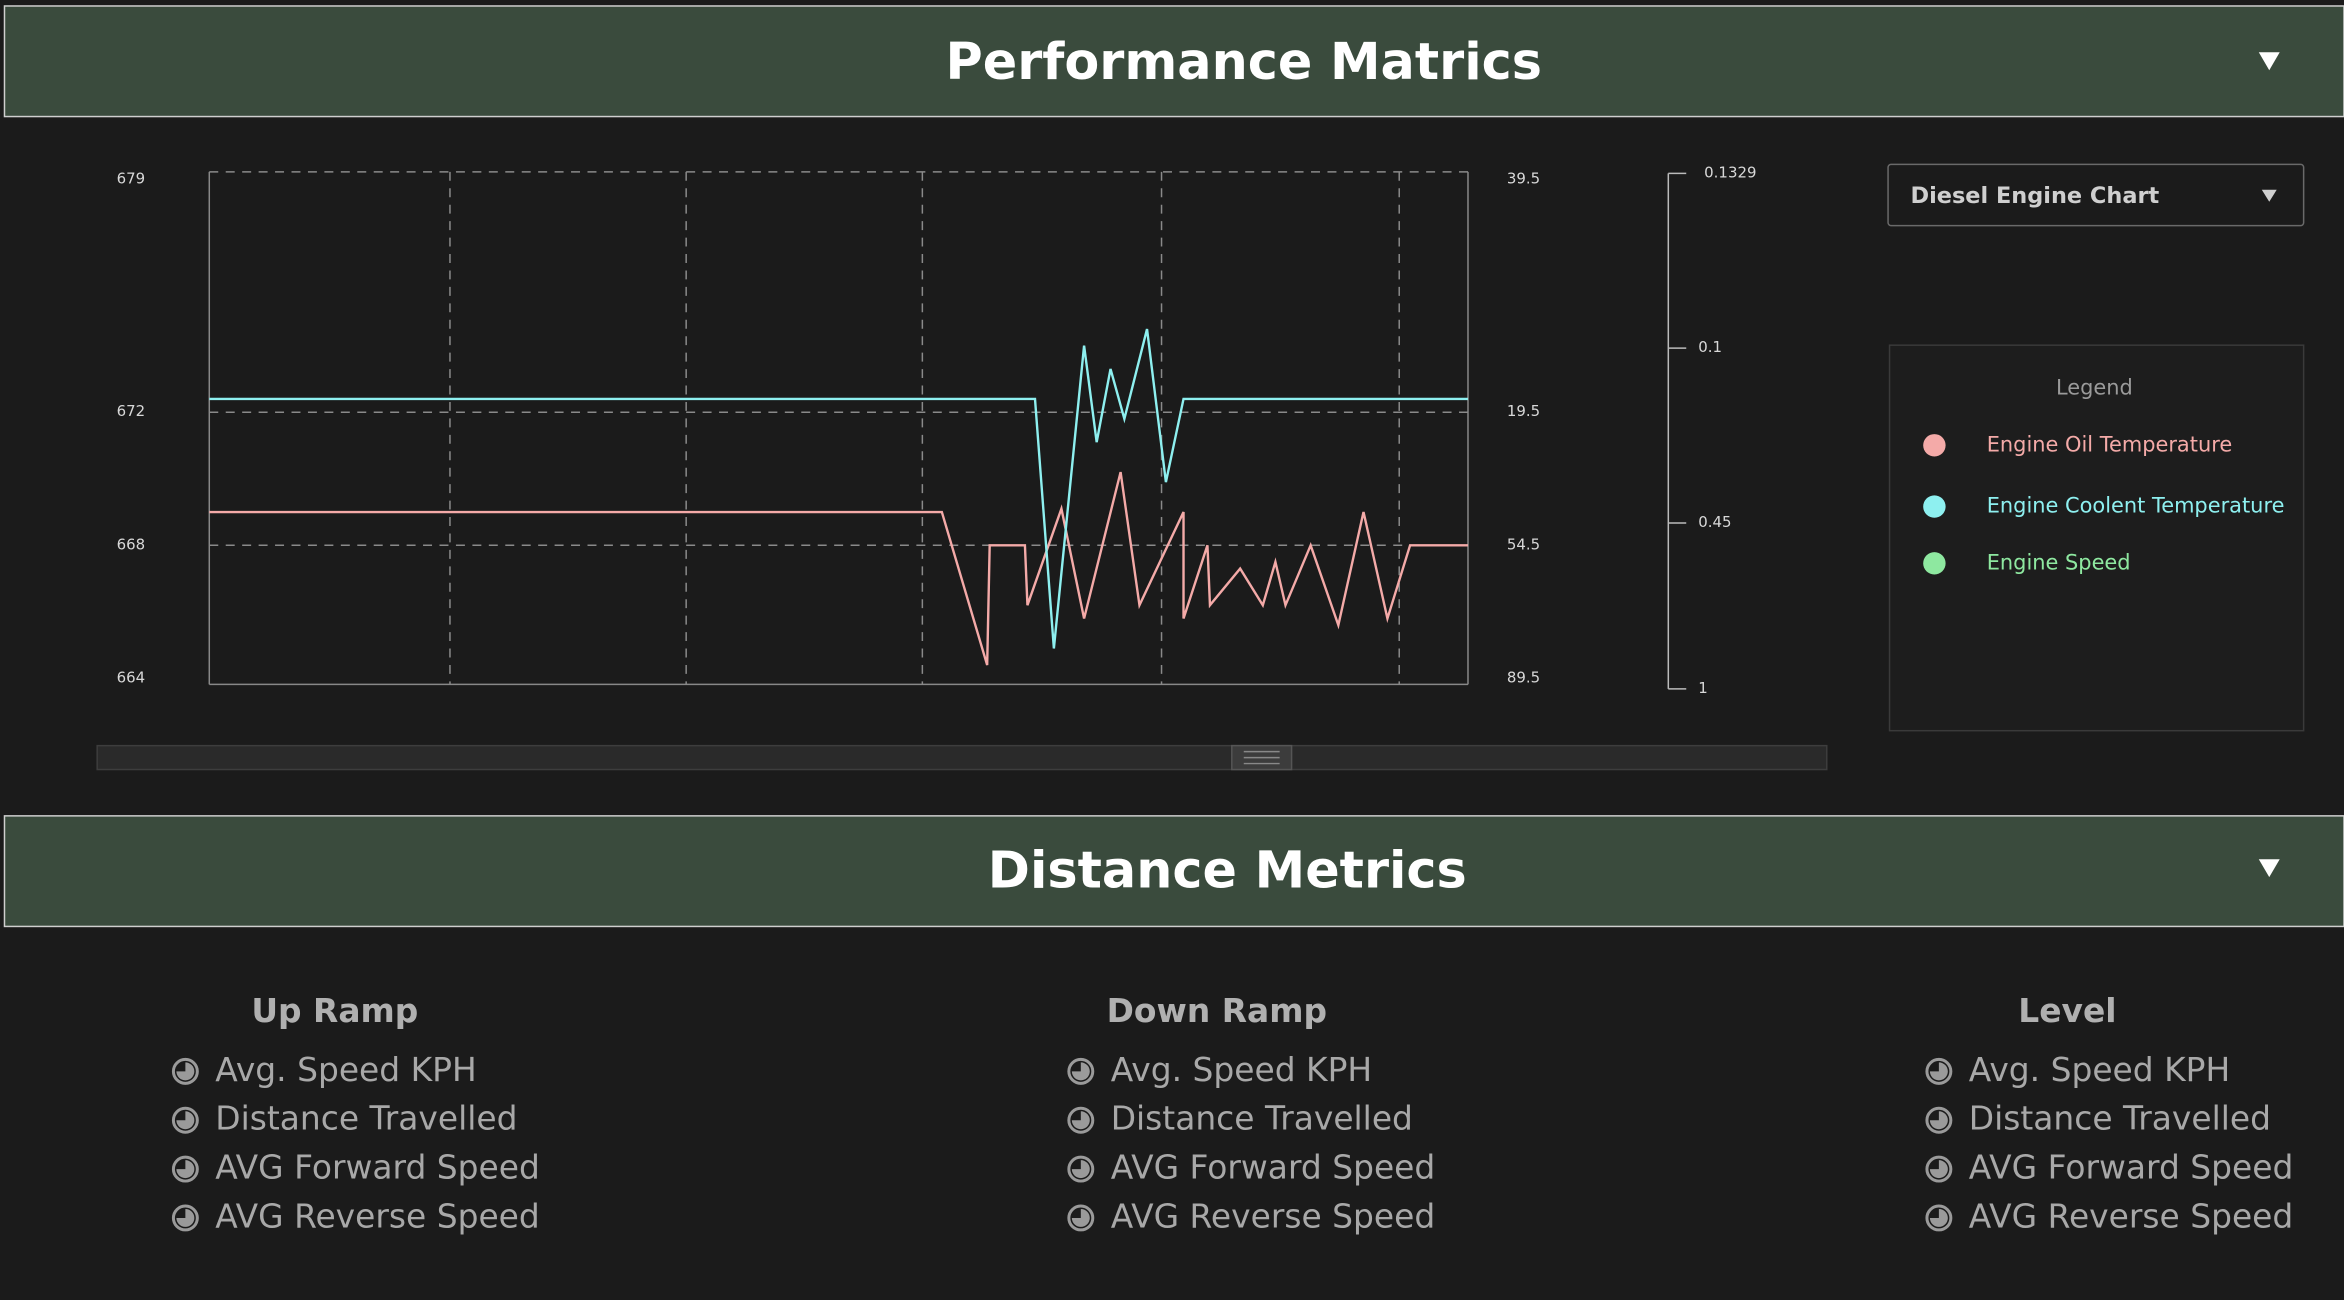  I want to click on legend-label: Engine Speed, so click(2059, 562).